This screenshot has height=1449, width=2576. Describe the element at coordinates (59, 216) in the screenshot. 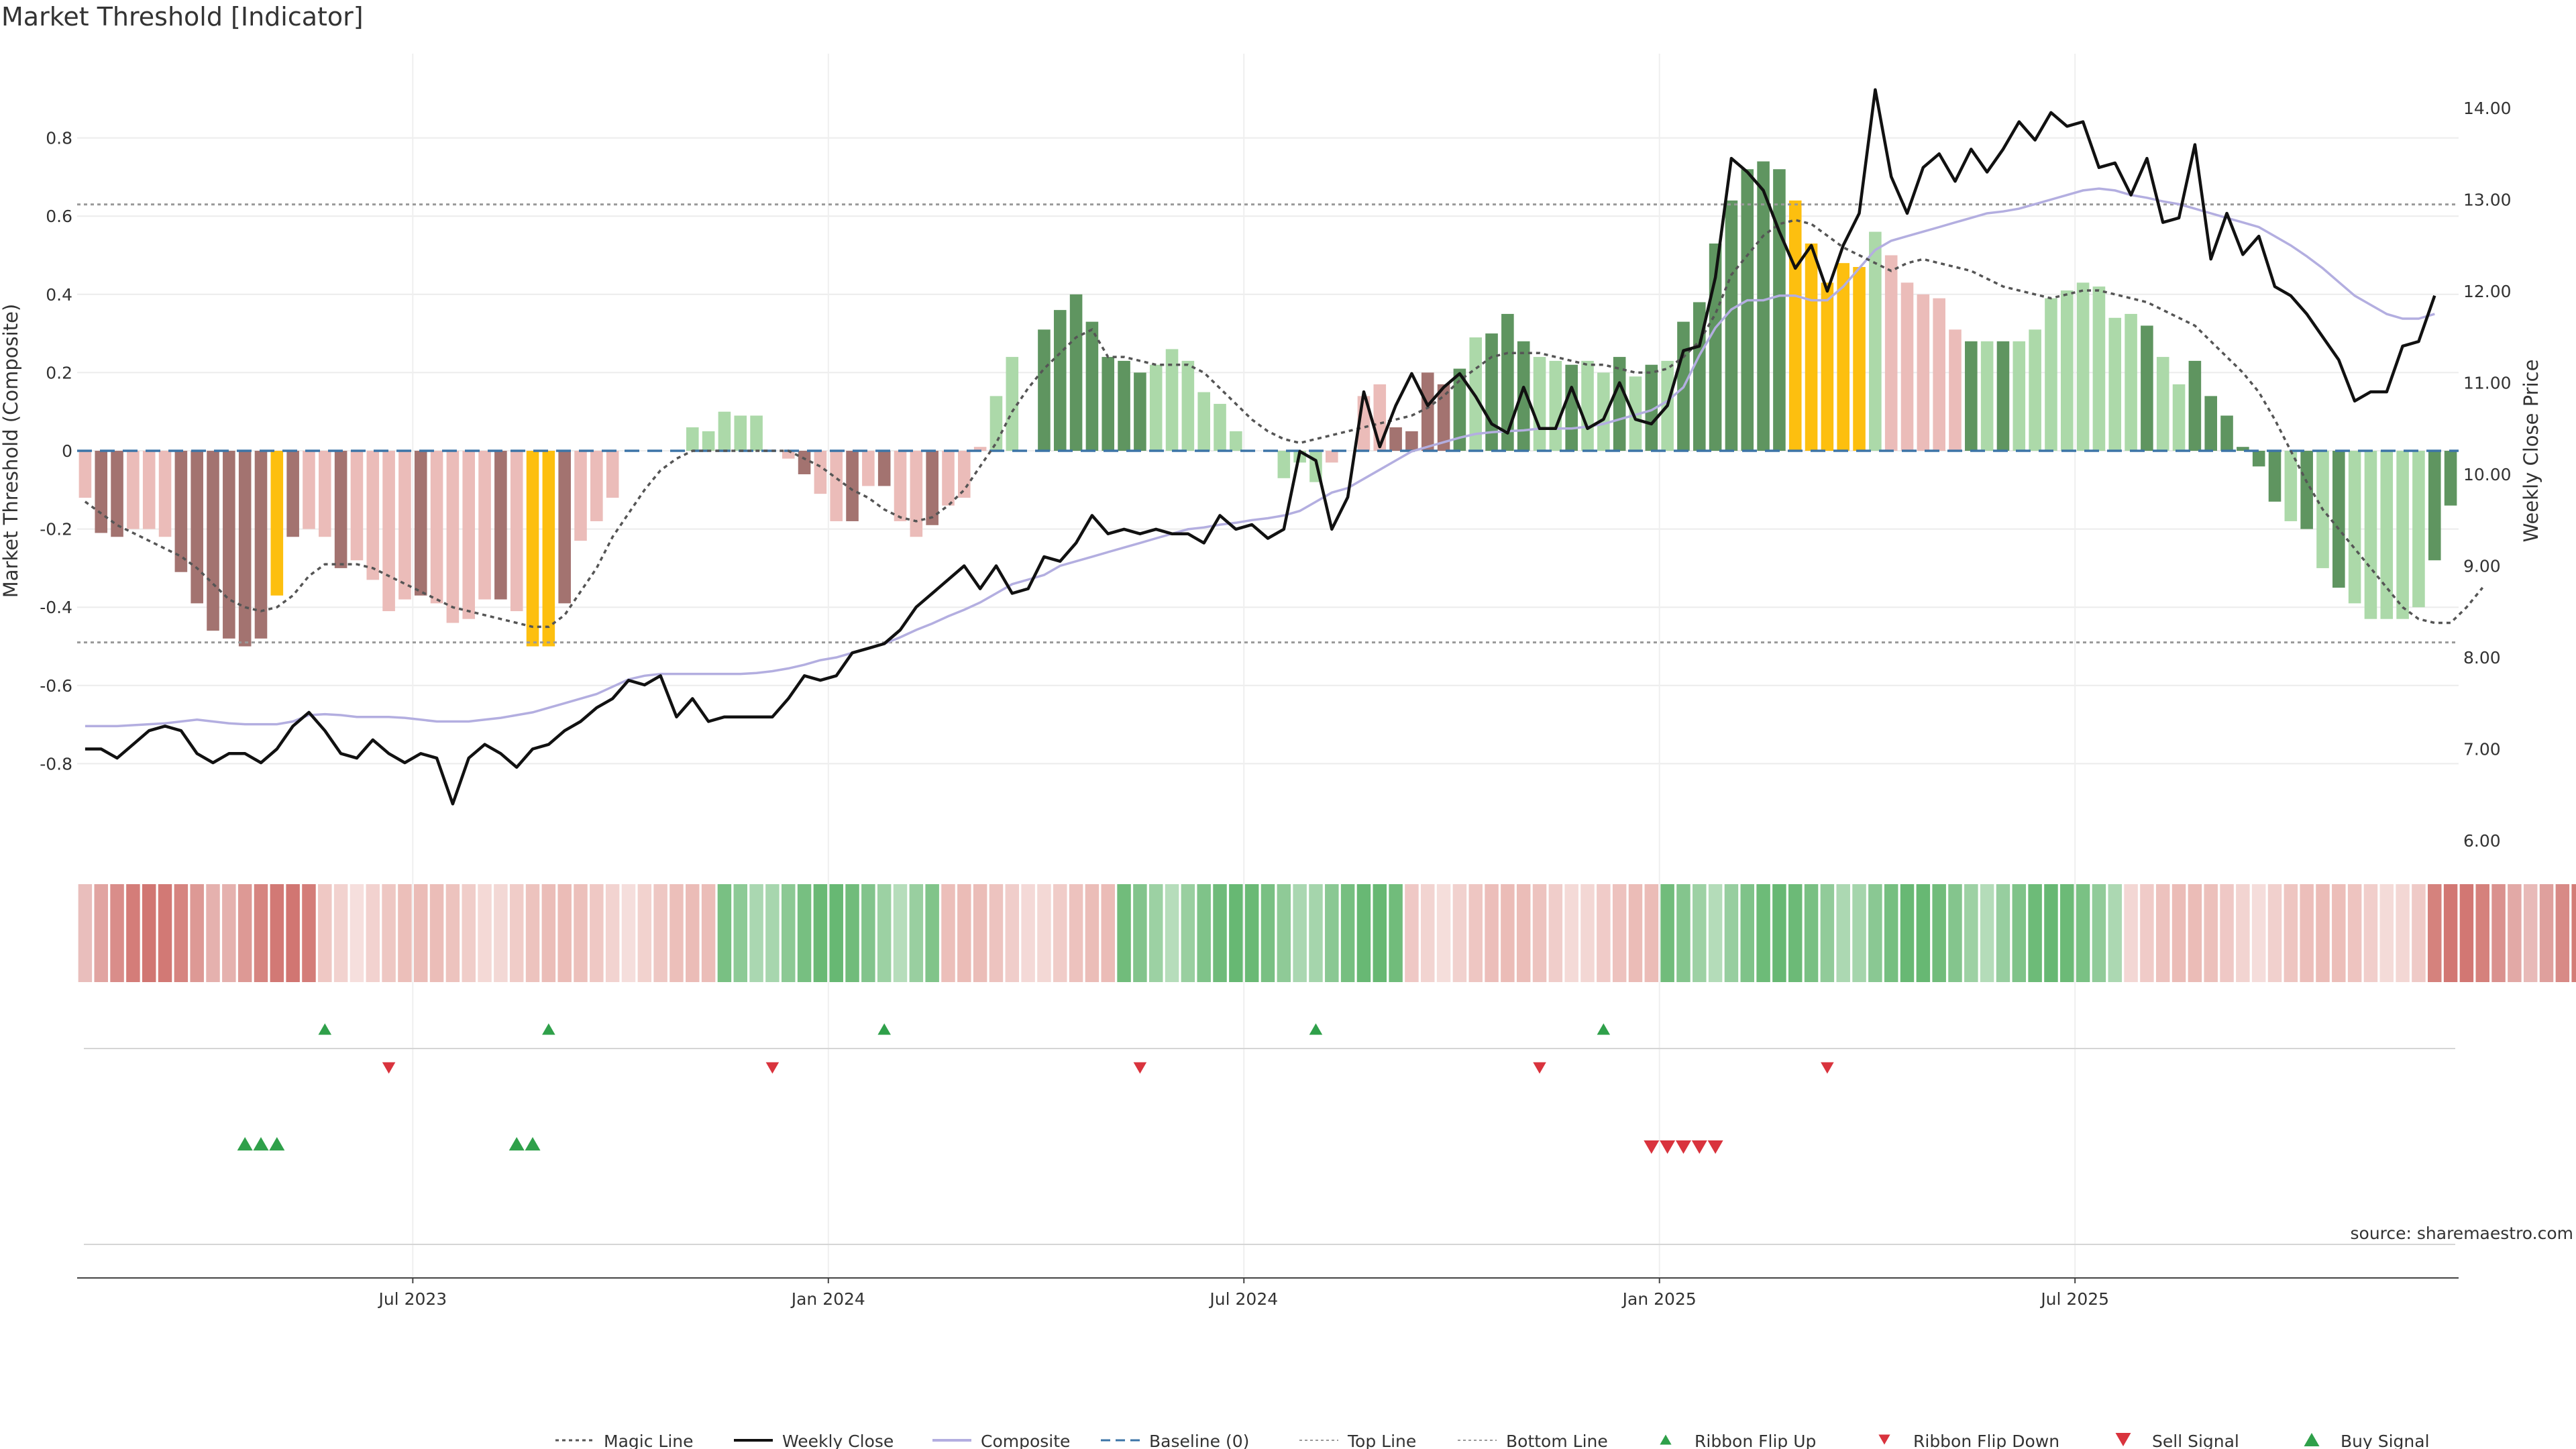

I see `left-tick-label: 0.6` at that location.